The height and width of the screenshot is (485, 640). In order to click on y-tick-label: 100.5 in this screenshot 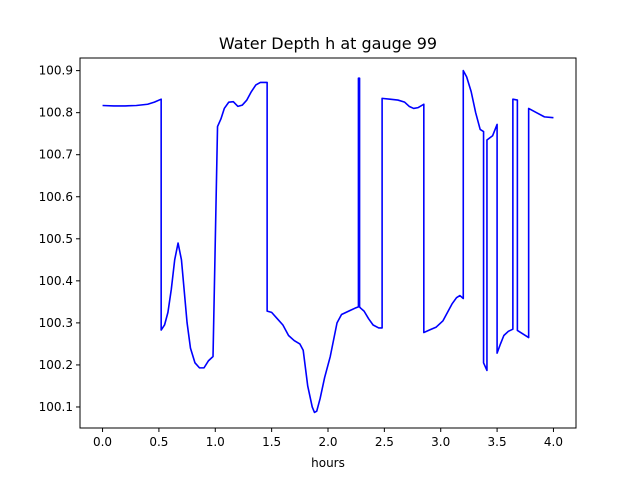, I will do `click(56, 239)`.